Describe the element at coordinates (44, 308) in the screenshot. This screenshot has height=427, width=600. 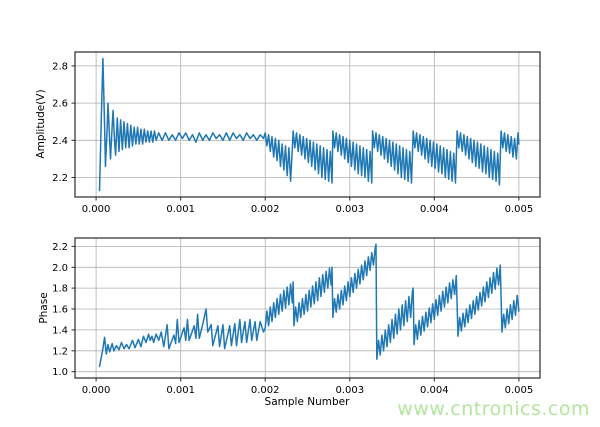
I see `phase-y-axis-label: Phase` at that location.